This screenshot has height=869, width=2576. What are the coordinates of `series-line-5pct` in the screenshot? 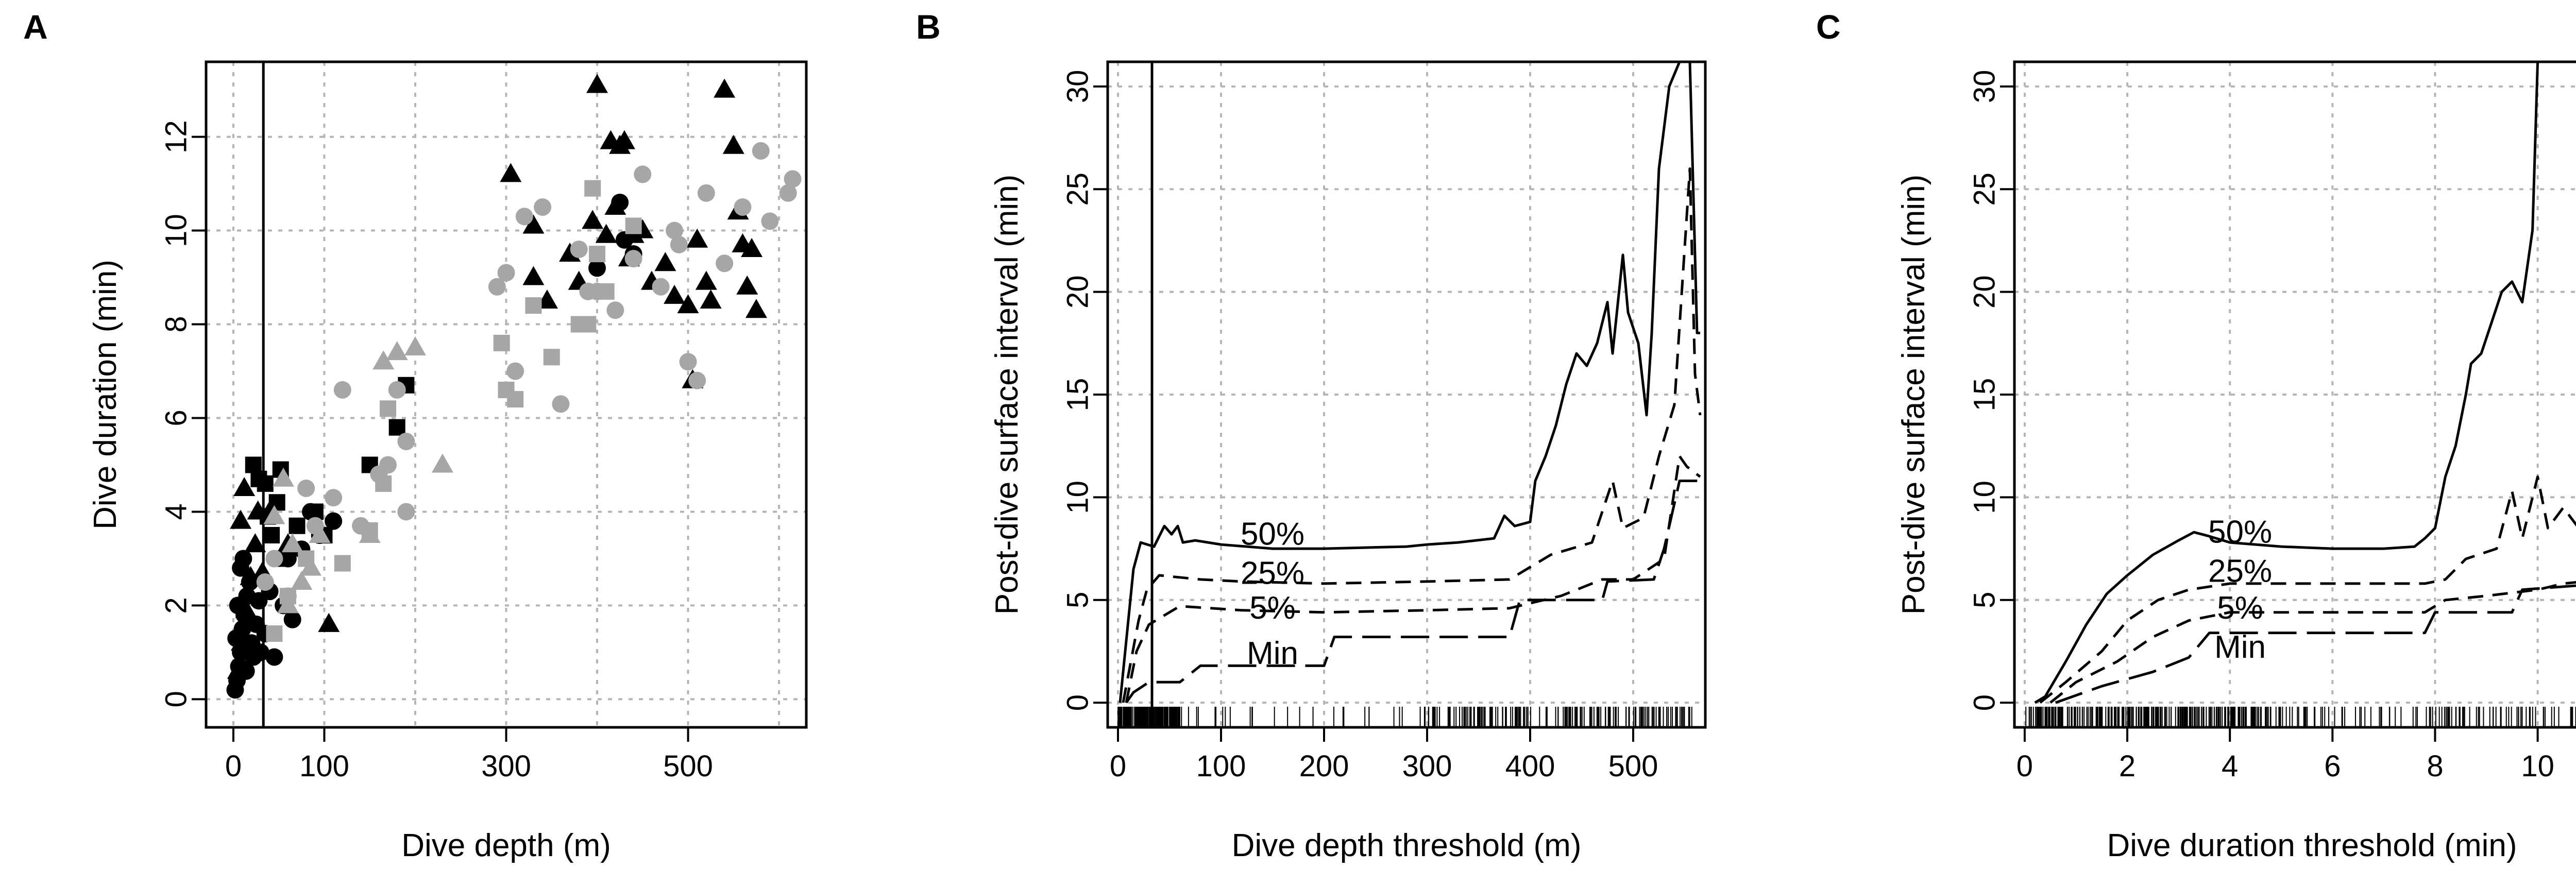 It's located at (1413, 579).